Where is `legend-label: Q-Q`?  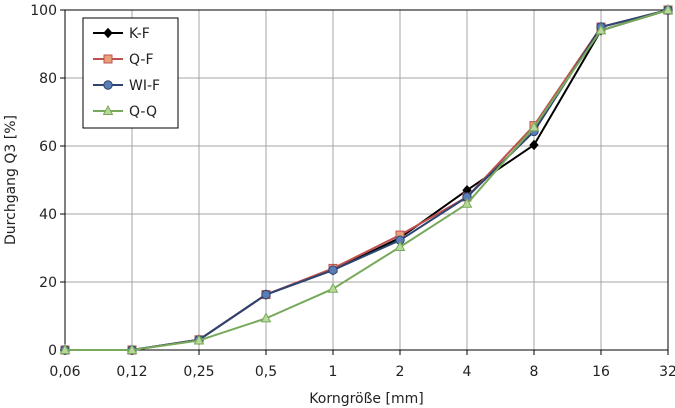 legend-label: Q-Q is located at coordinates (143, 112).